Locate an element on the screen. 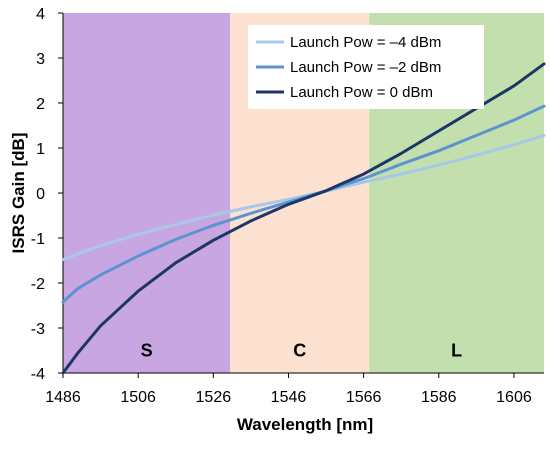 The width and height of the screenshot is (550, 449). y-tick-label: 0 is located at coordinates (40, 194).